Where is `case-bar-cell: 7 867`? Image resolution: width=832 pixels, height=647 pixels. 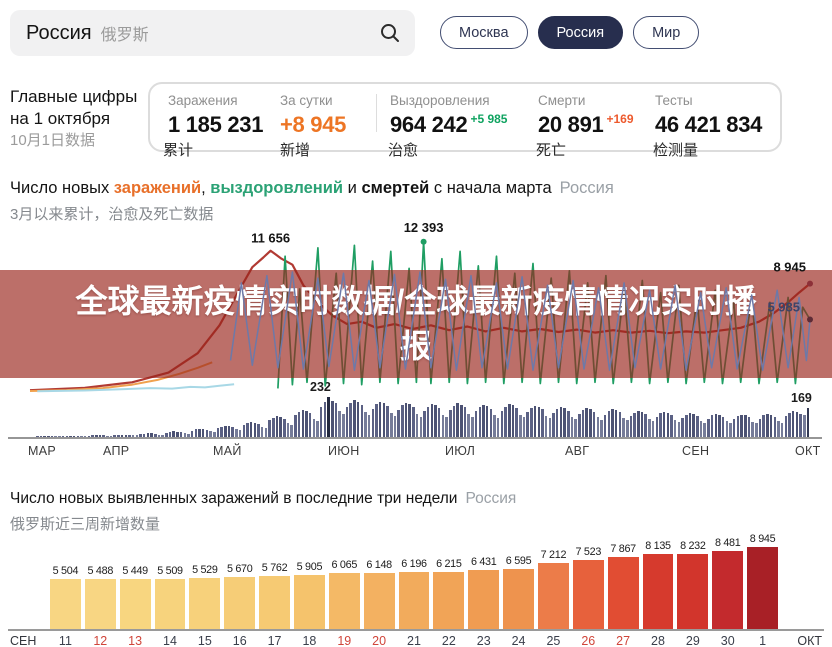
case-bar-cell: 7 867 is located at coordinates (623, 580).